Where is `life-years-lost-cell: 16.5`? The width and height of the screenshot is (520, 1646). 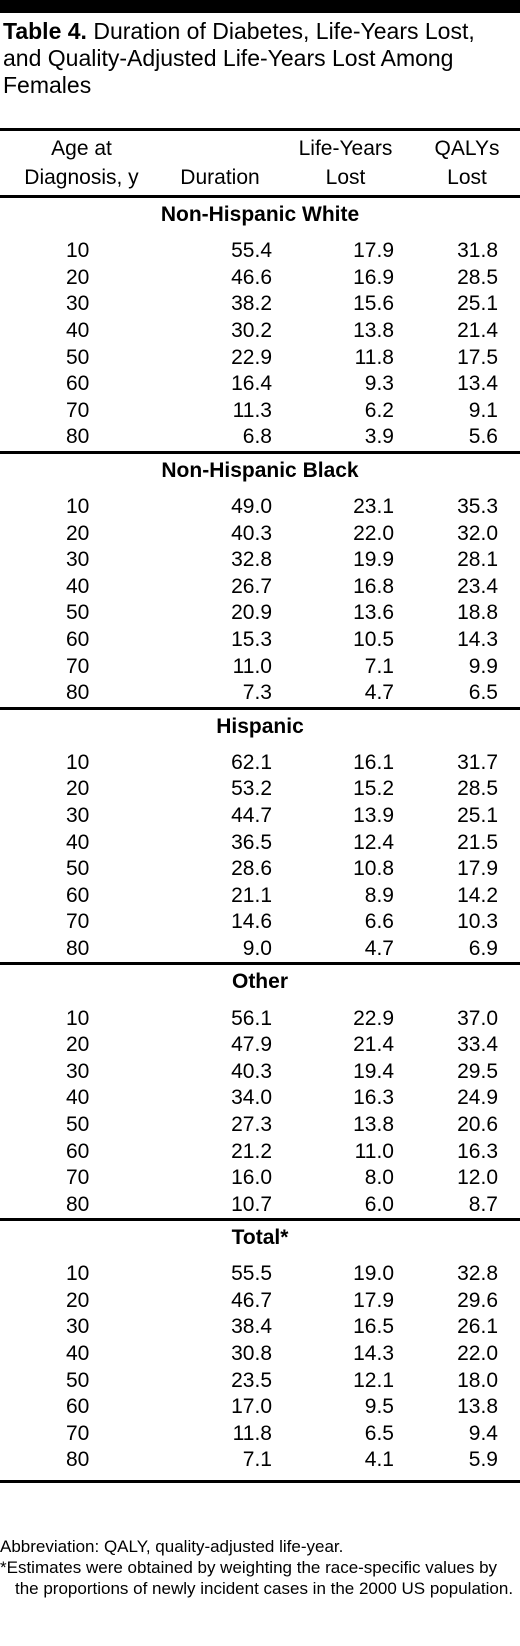
life-years-lost-cell: 16.5 is located at coordinates (373, 1327).